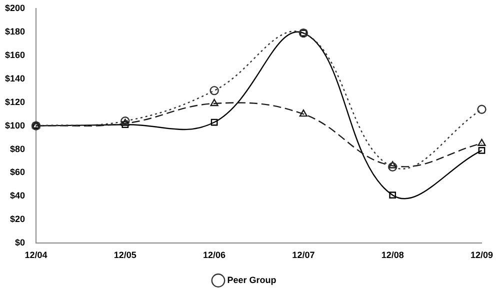 This screenshot has height=299, width=496. What do you see at coordinates (36, 255) in the screenshot?
I see `x-tick-label: 12/04` at bounding box center [36, 255].